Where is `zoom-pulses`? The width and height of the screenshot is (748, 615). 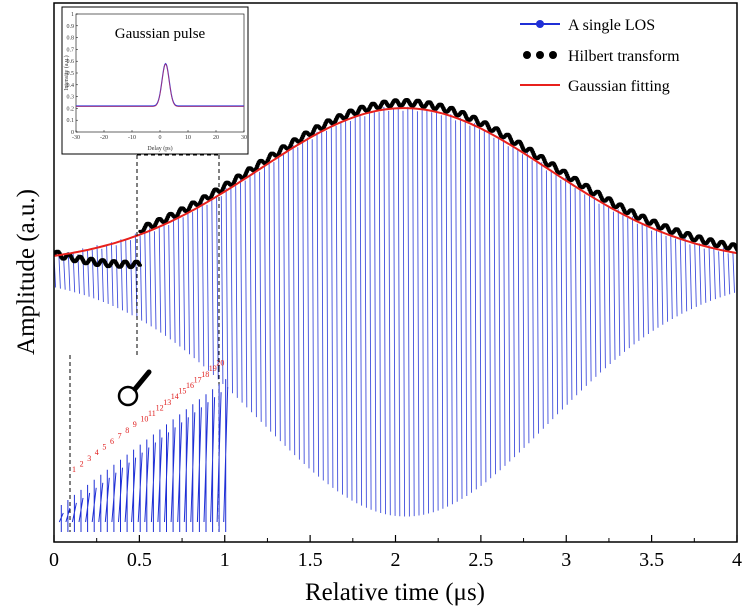 zoom-pulses is located at coordinates (143, 455).